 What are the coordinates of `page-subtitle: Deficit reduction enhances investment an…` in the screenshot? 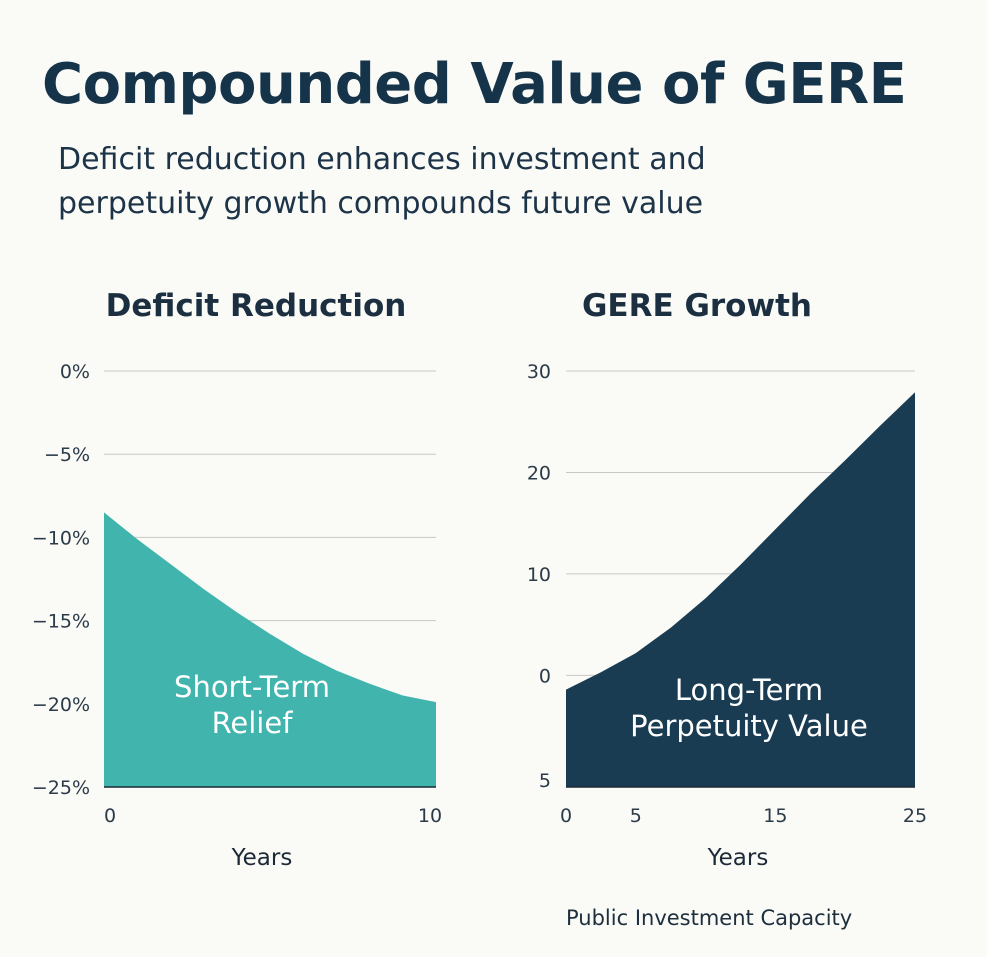 It's located at (488, 182).